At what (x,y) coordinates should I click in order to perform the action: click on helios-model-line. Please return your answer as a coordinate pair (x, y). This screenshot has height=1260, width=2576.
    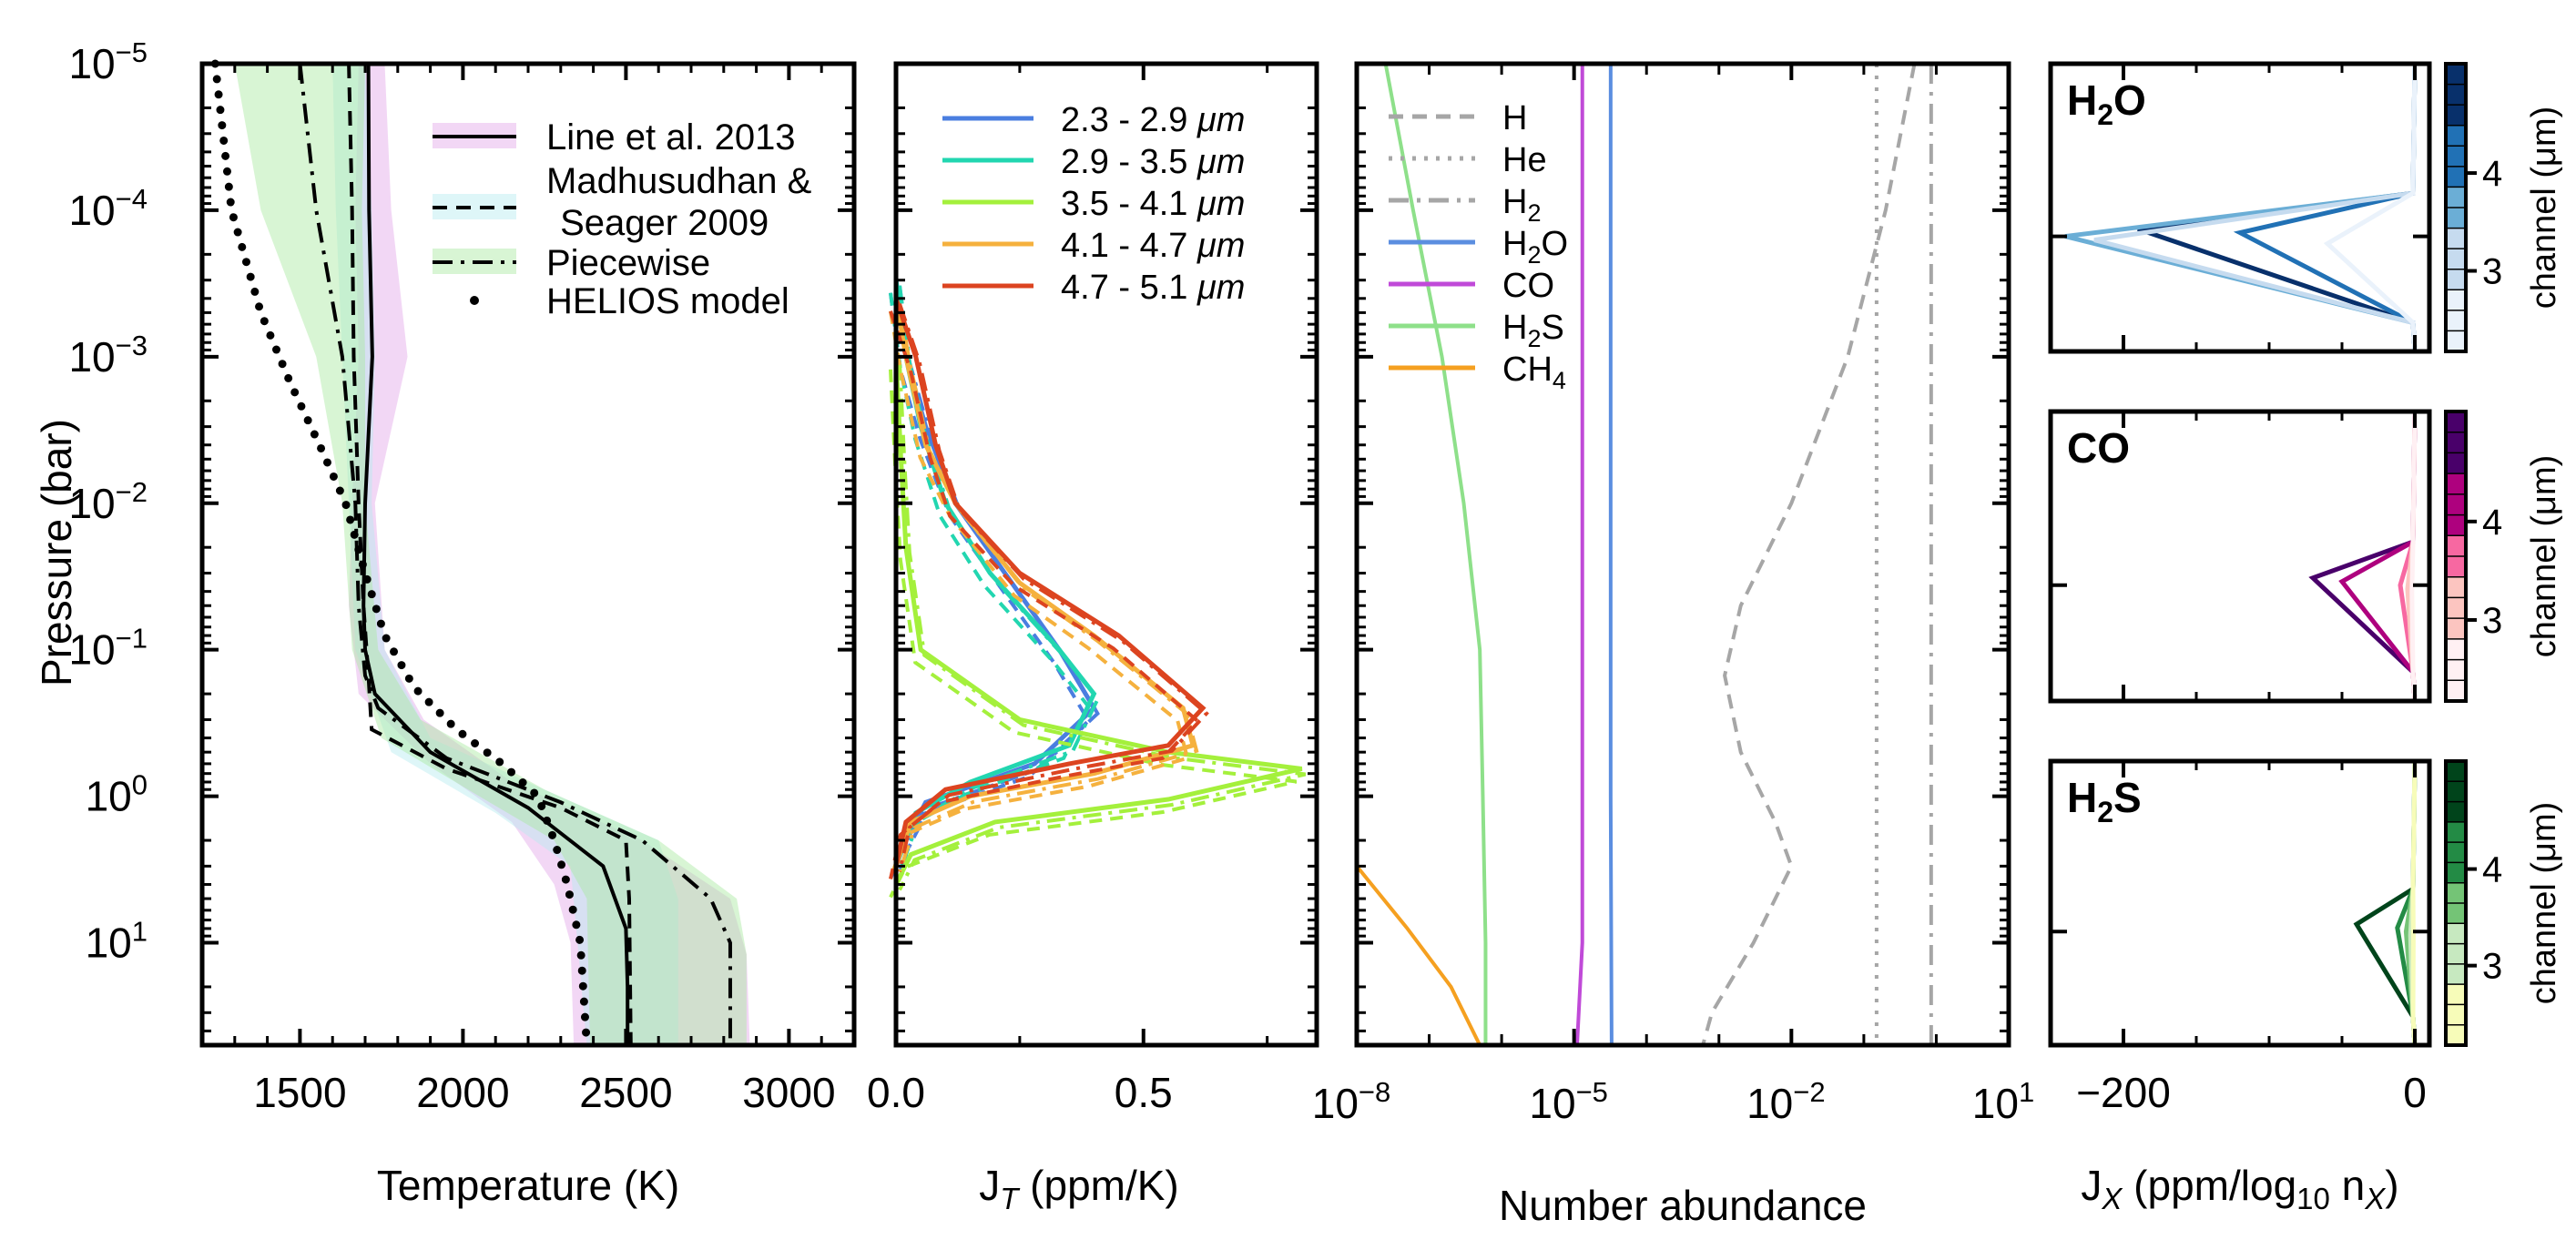
    Looking at the image, I should click on (400, 554).